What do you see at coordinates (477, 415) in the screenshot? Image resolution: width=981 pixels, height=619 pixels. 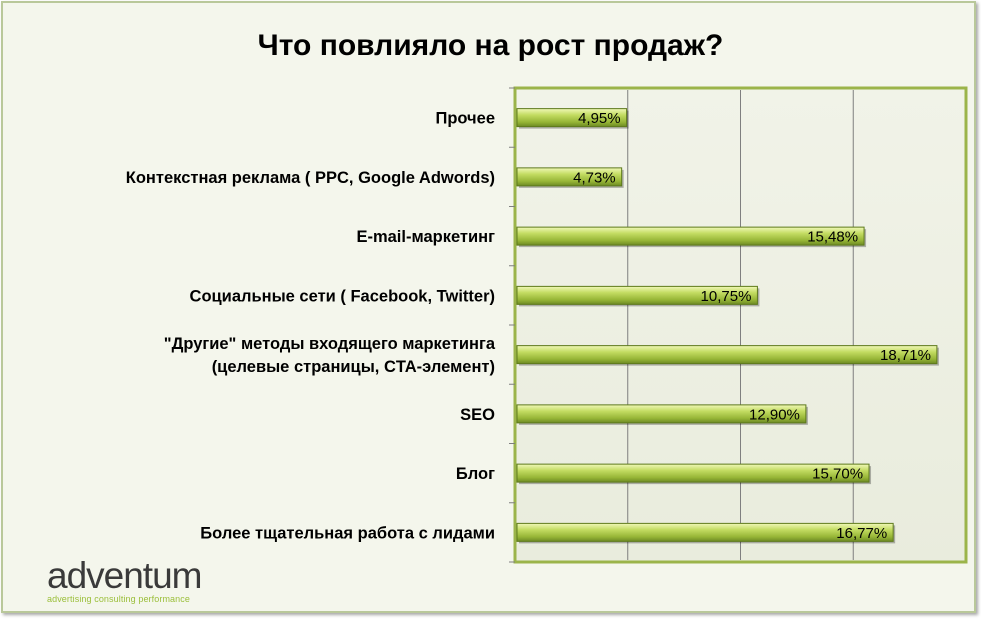 I see `category-label: SEO` at bounding box center [477, 415].